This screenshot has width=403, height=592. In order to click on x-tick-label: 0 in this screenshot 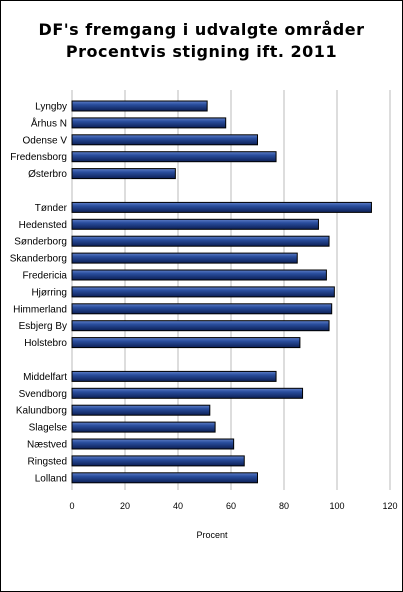, I will do `click(71, 506)`.